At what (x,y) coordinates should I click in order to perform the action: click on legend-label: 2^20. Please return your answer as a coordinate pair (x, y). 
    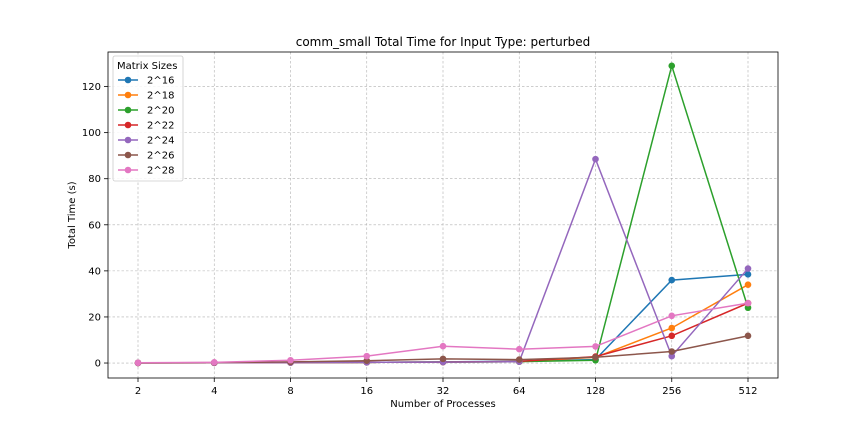
    Looking at the image, I should click on (160, 111).